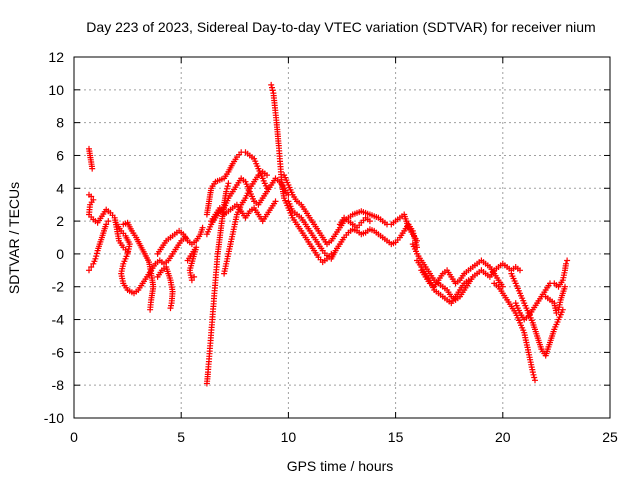 Image resolution: width=640 pixels, height=480 pixels. I want to click on x-tick-label: 20, so click(503, 437).